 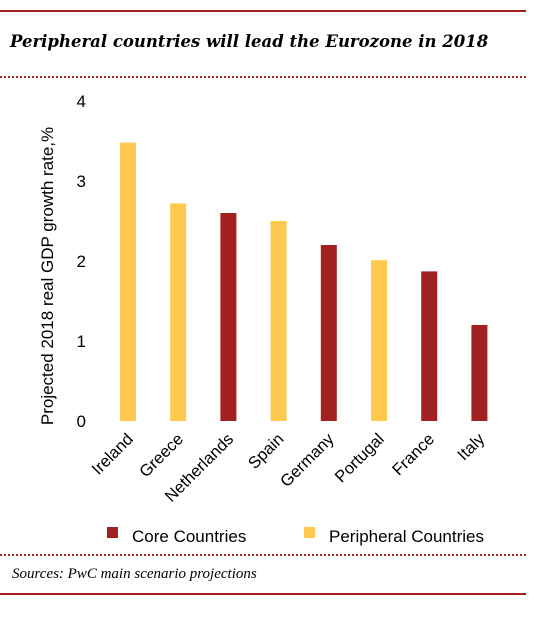 What do you see at coordinates (278, 321) in the screenshot?
I see `bar-spain` at bounding box center [278, 321].